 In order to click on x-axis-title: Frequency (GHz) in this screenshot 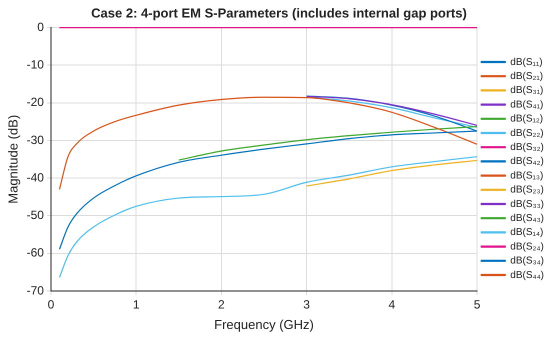, I will do `click(264, 324)`.